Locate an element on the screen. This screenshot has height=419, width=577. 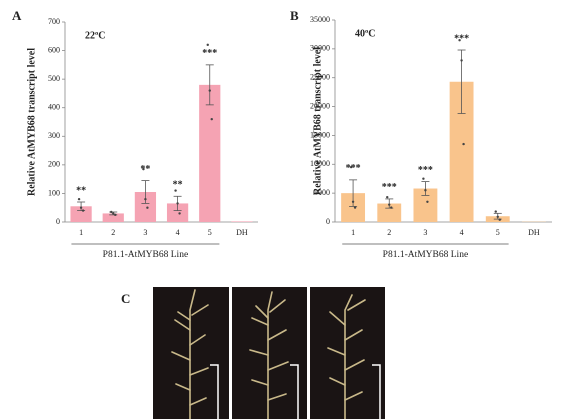
y-tick-label: 100 is located at coordinates (54, 192).